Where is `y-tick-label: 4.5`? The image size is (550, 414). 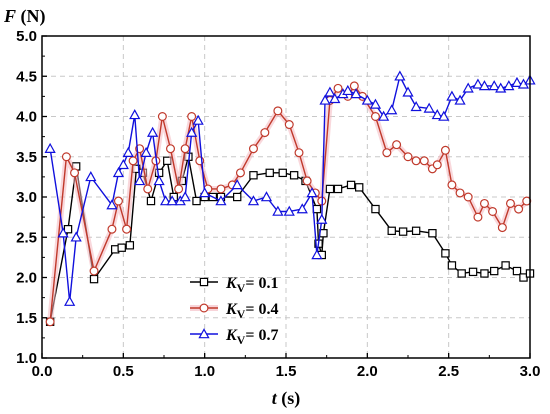
y-tick-label: 4.5 is located at coordinates (26, 76).